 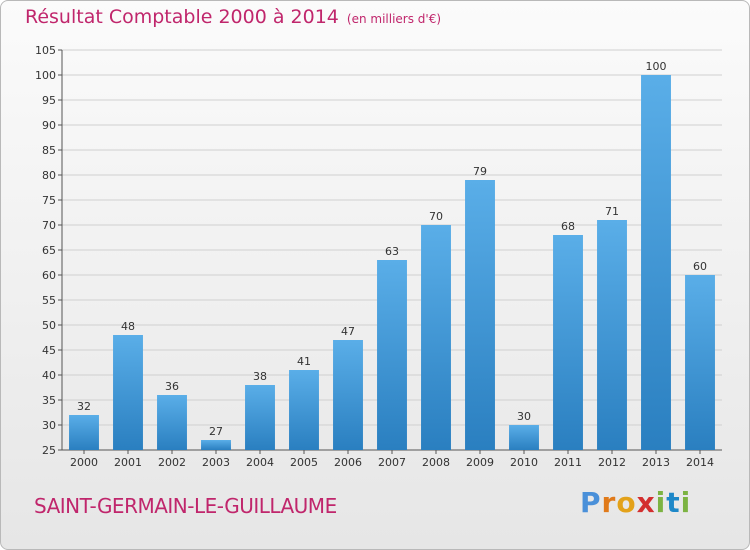 I want to click on bar-2011, so click(x=568, y=342).